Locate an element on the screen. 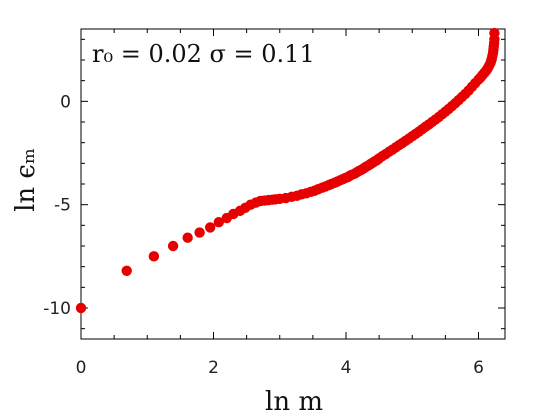 The width and height of the screenshot is (560, 420). x-tick-label: 4 is located at coordinates (346, 368).